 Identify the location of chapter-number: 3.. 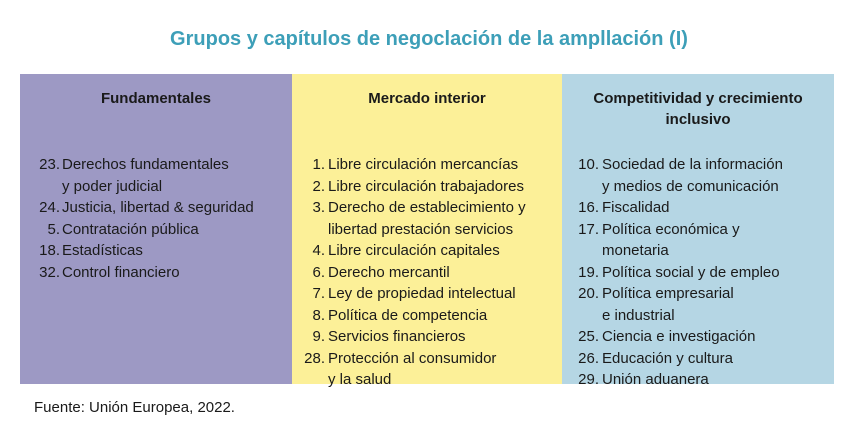
(318, 207).